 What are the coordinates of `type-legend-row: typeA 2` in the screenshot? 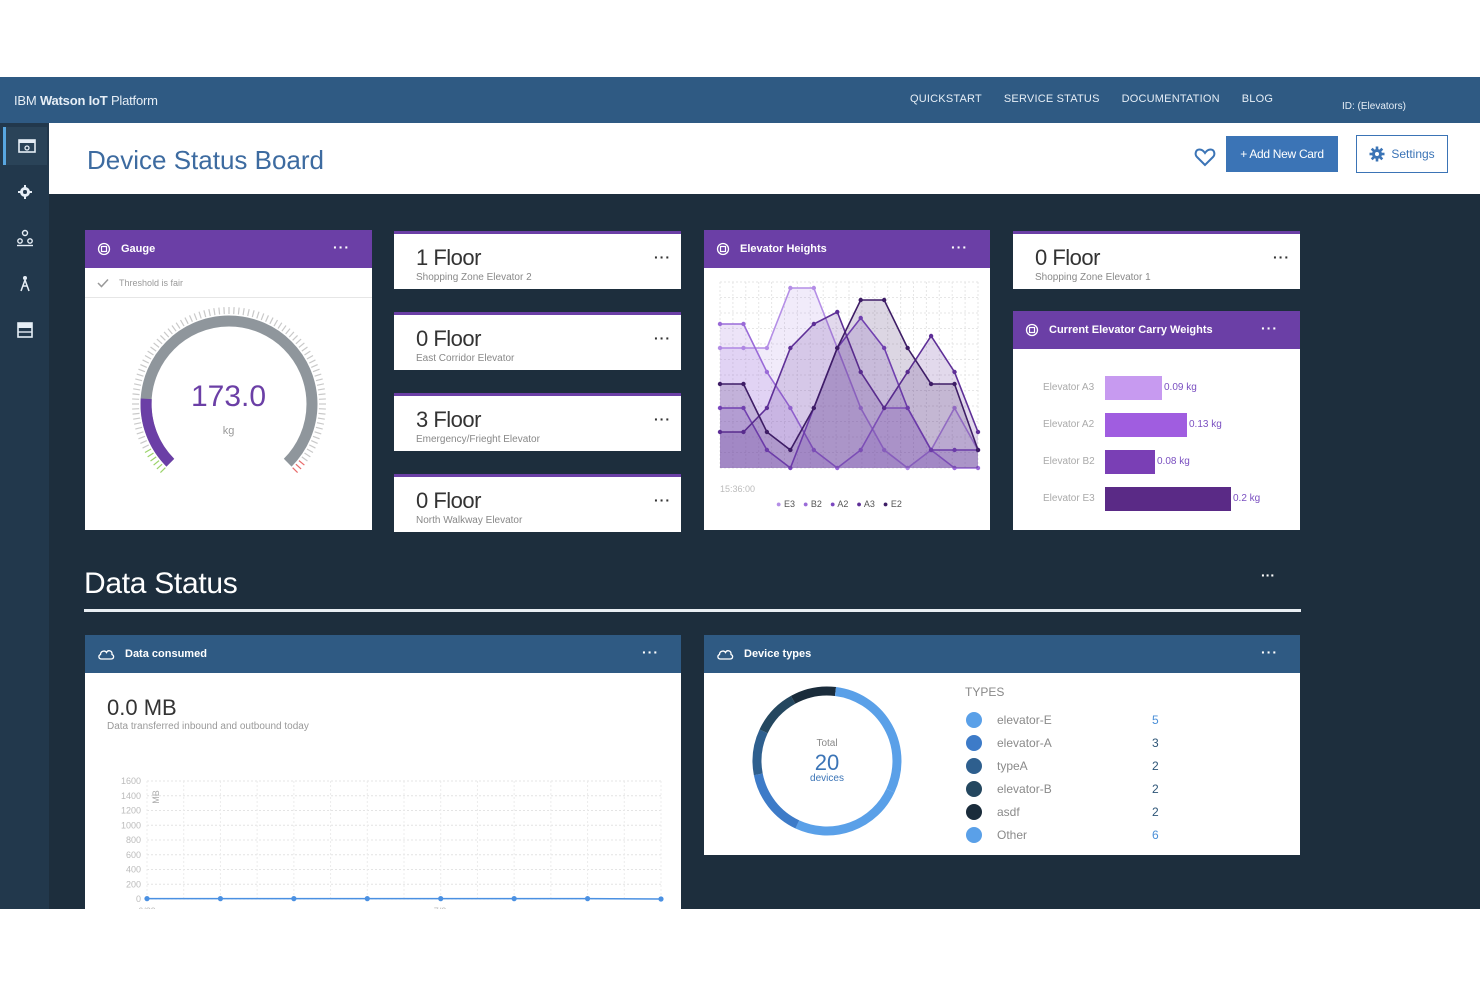 It's located at (954, 766).